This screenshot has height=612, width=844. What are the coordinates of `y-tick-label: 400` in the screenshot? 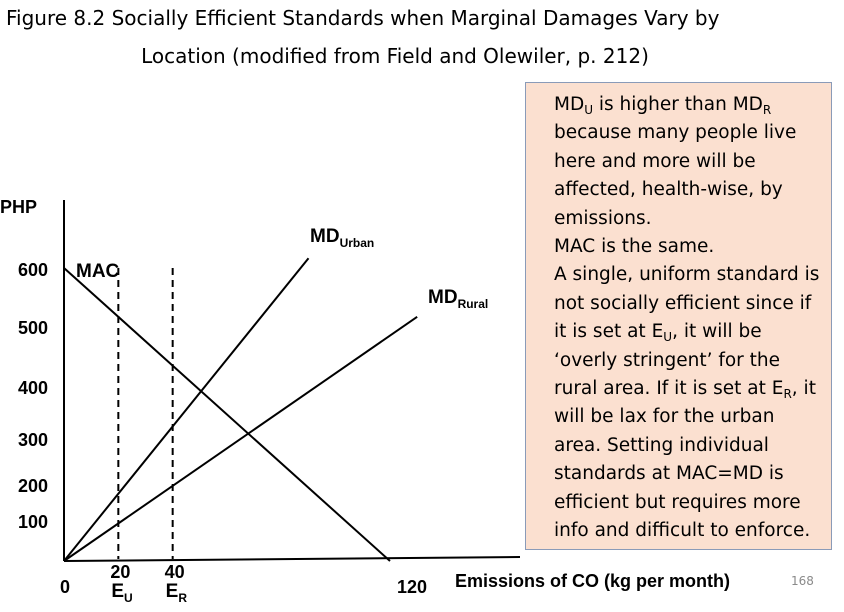 It's located at (33, 388).